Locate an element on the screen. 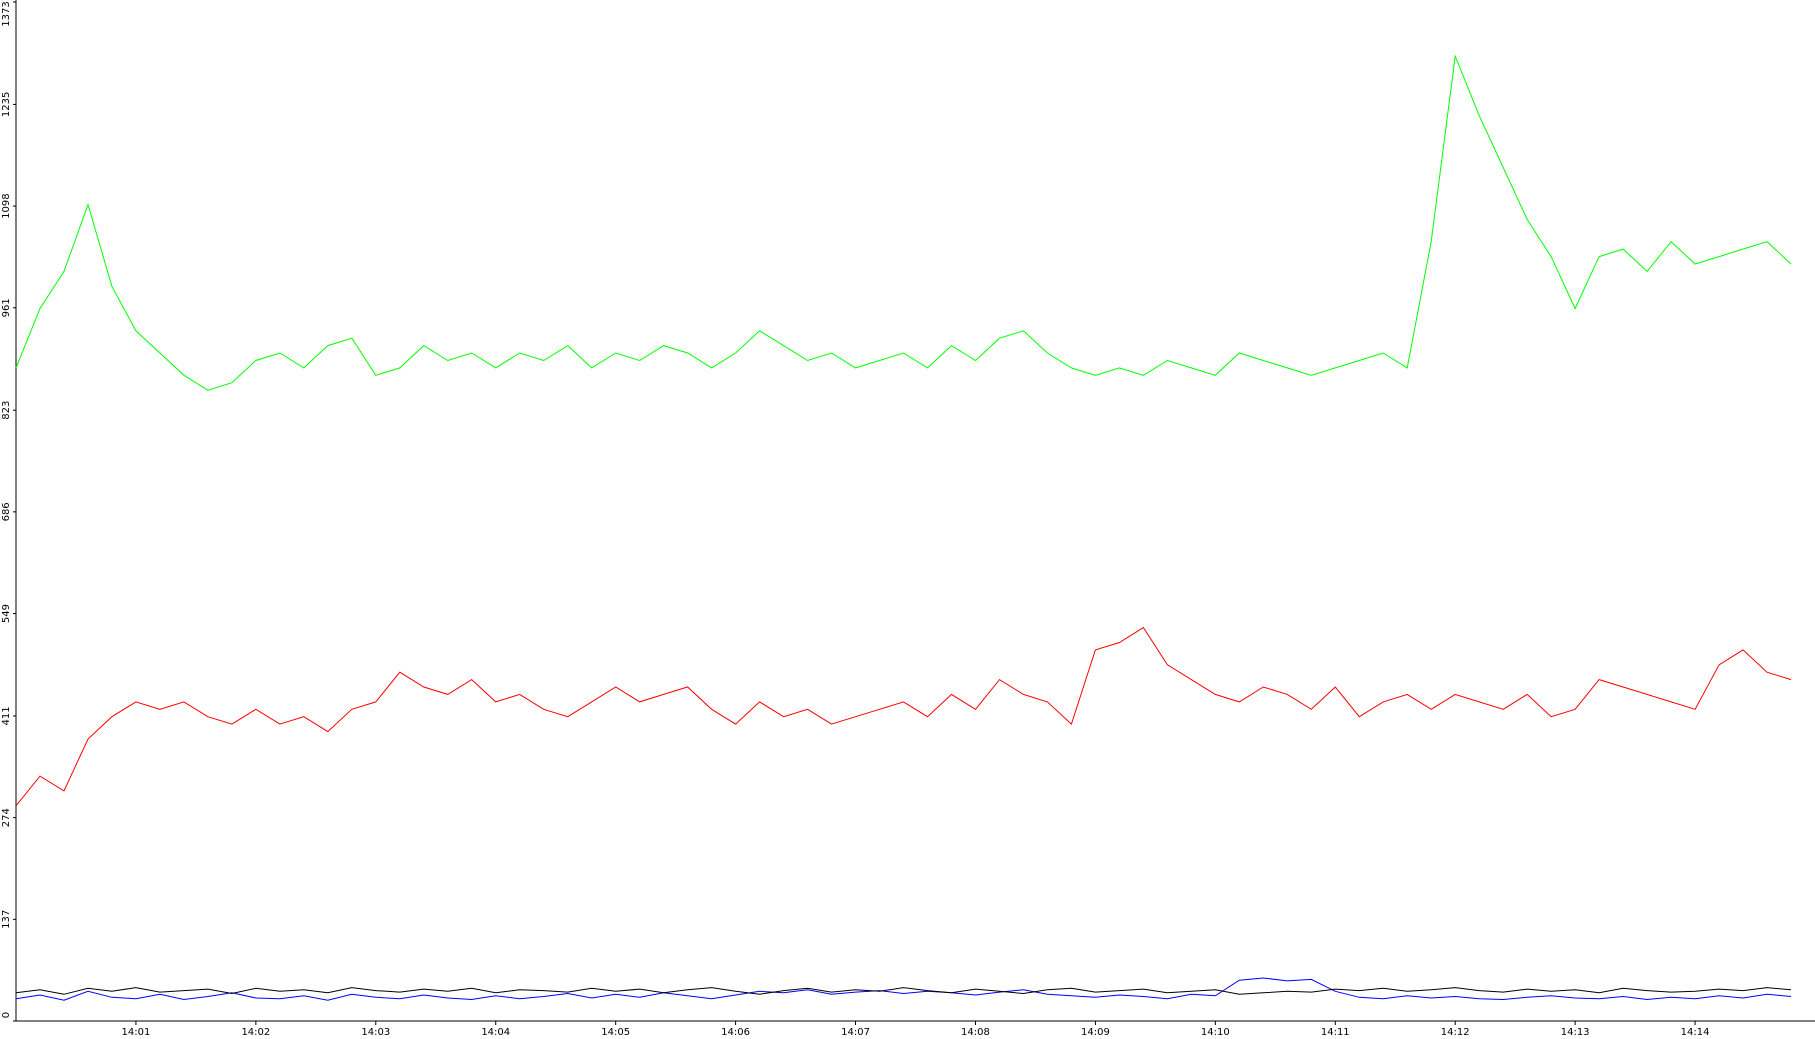 The height and width of the screenshot is (1039, 1815). y-tick-label: 823 is located at coordinates (6, 410).